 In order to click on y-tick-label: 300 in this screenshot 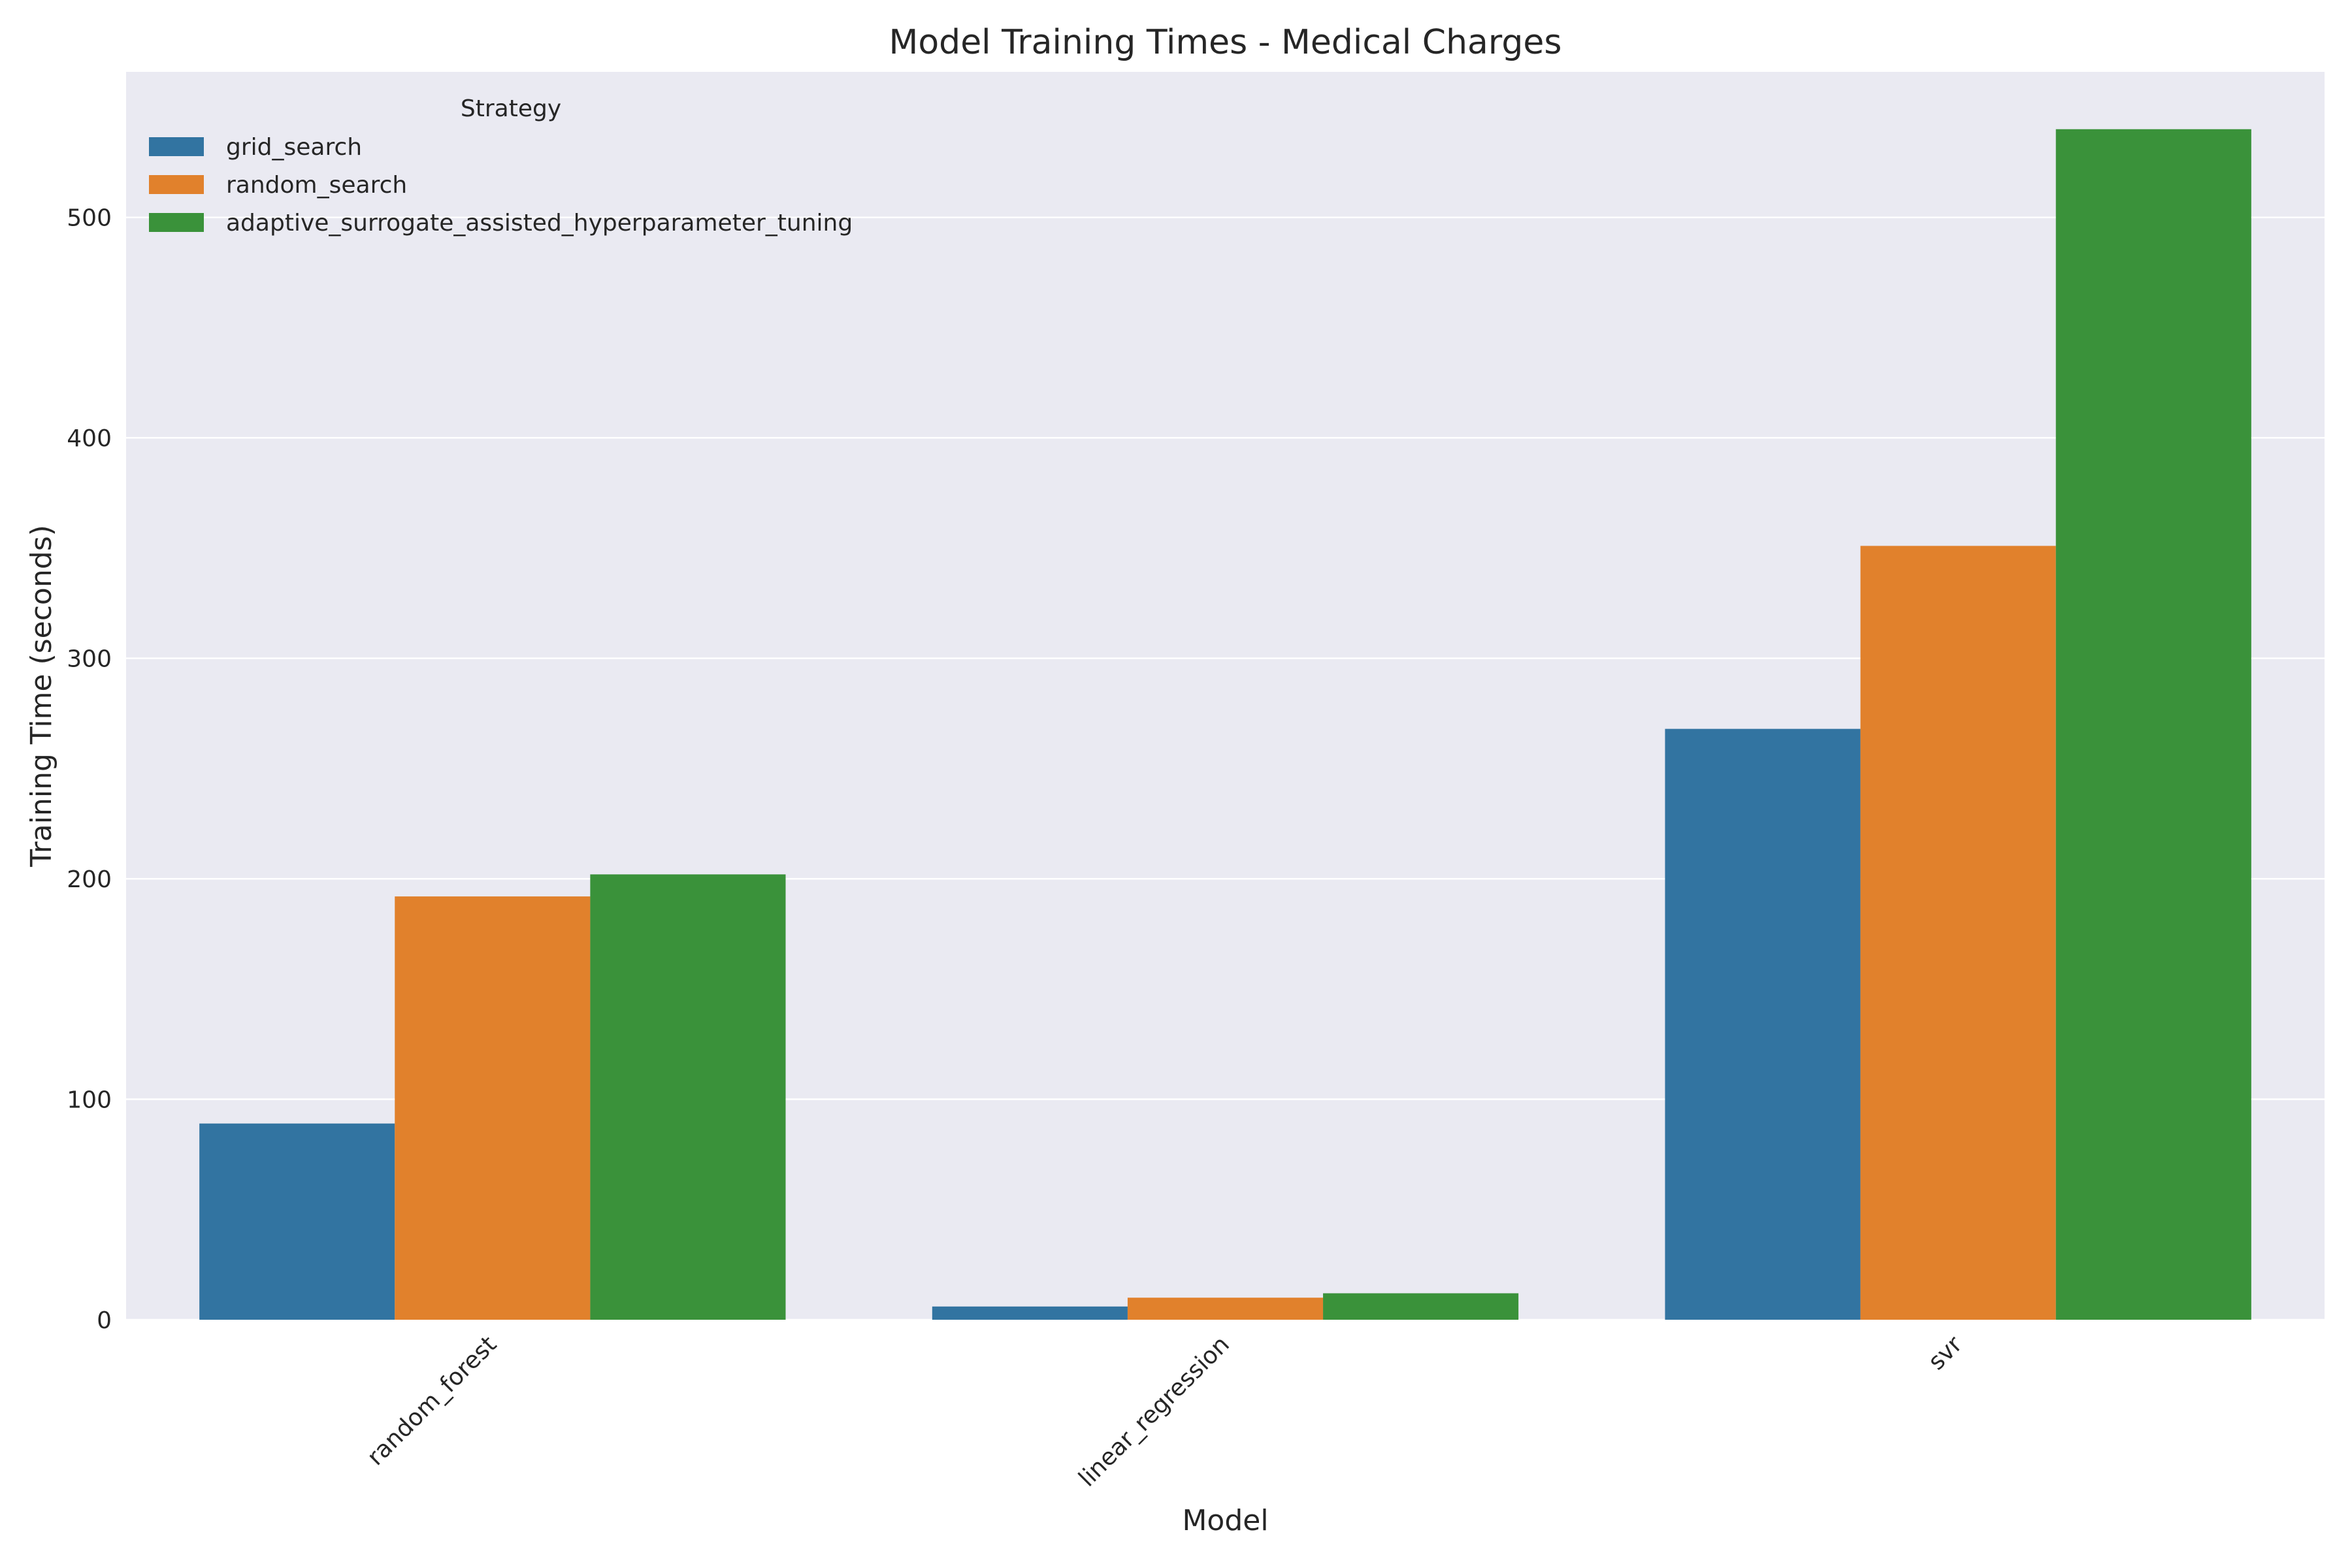, I will do `click(89, 659)`.